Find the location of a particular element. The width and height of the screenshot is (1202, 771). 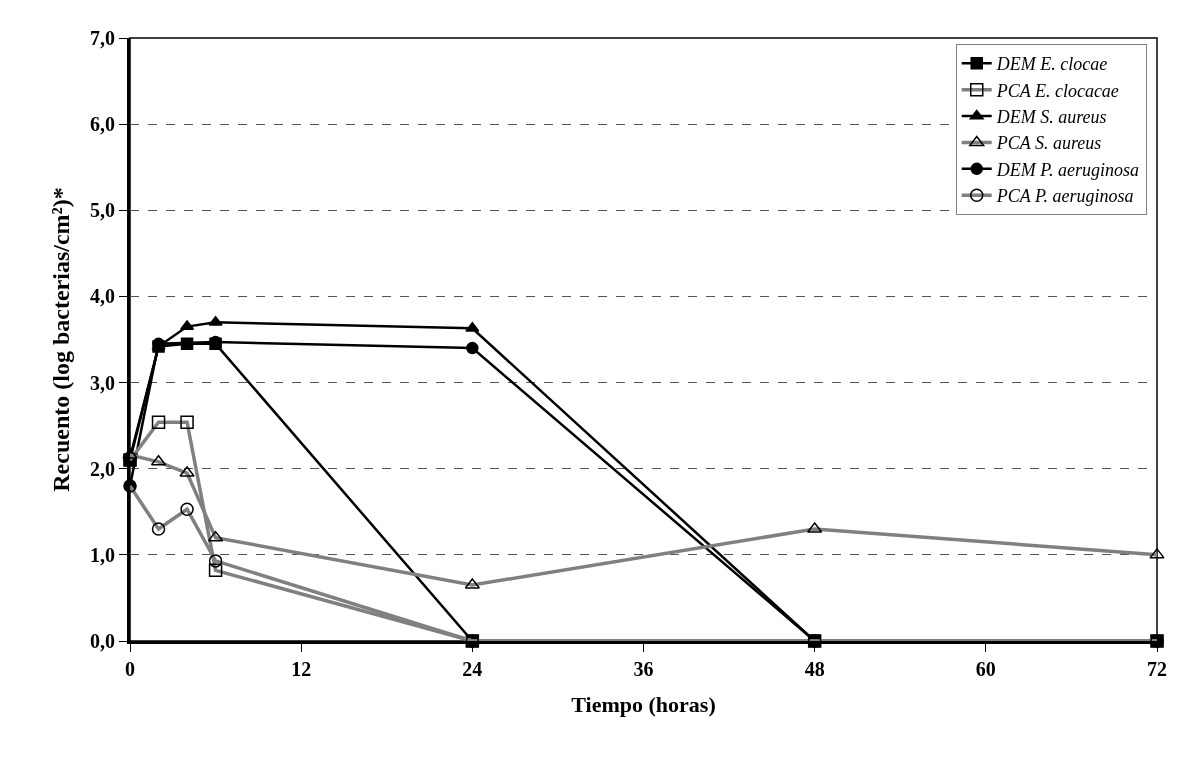

legend-label: PCA P. aeruginosa is located at coordinates (1064, 196).